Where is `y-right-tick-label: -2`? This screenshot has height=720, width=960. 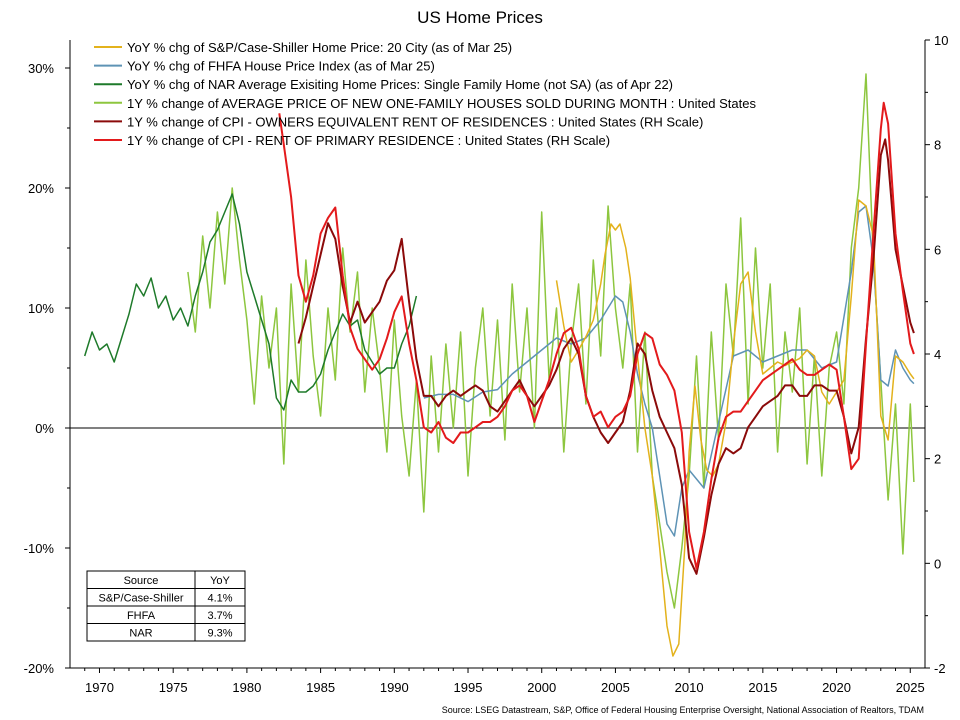 y-right-tick-label: -2 is located at coordinates (940, 668).